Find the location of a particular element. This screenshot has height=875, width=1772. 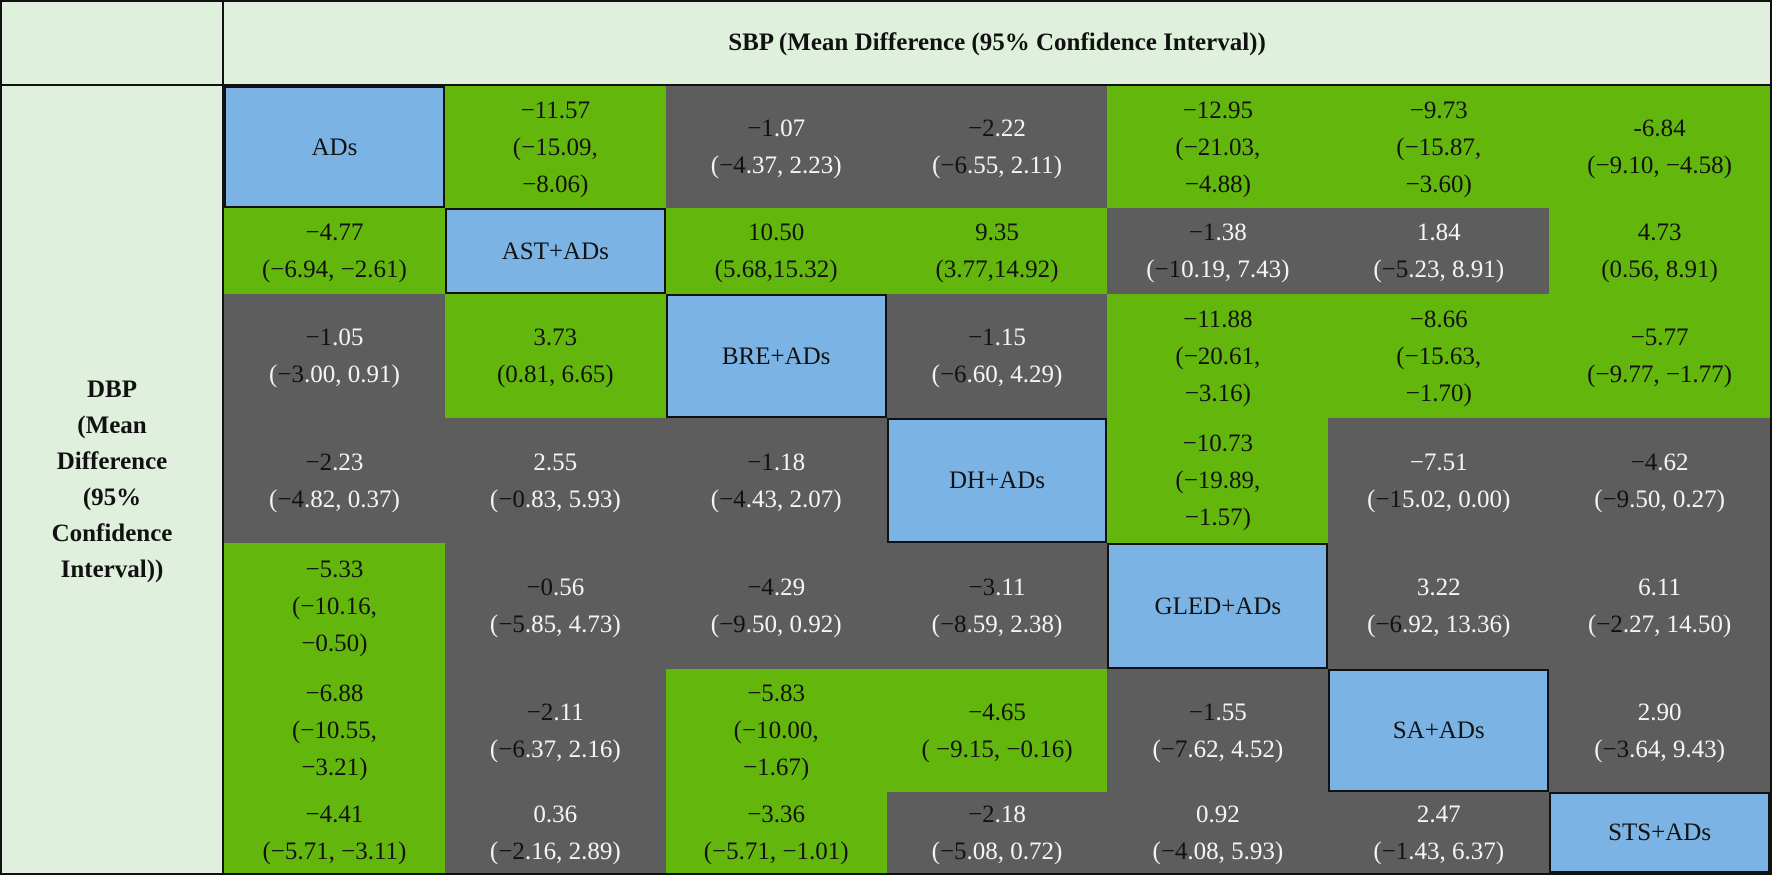

confidence-interval: (−7.62, 4.52) is located at coordinates (1218, 749).